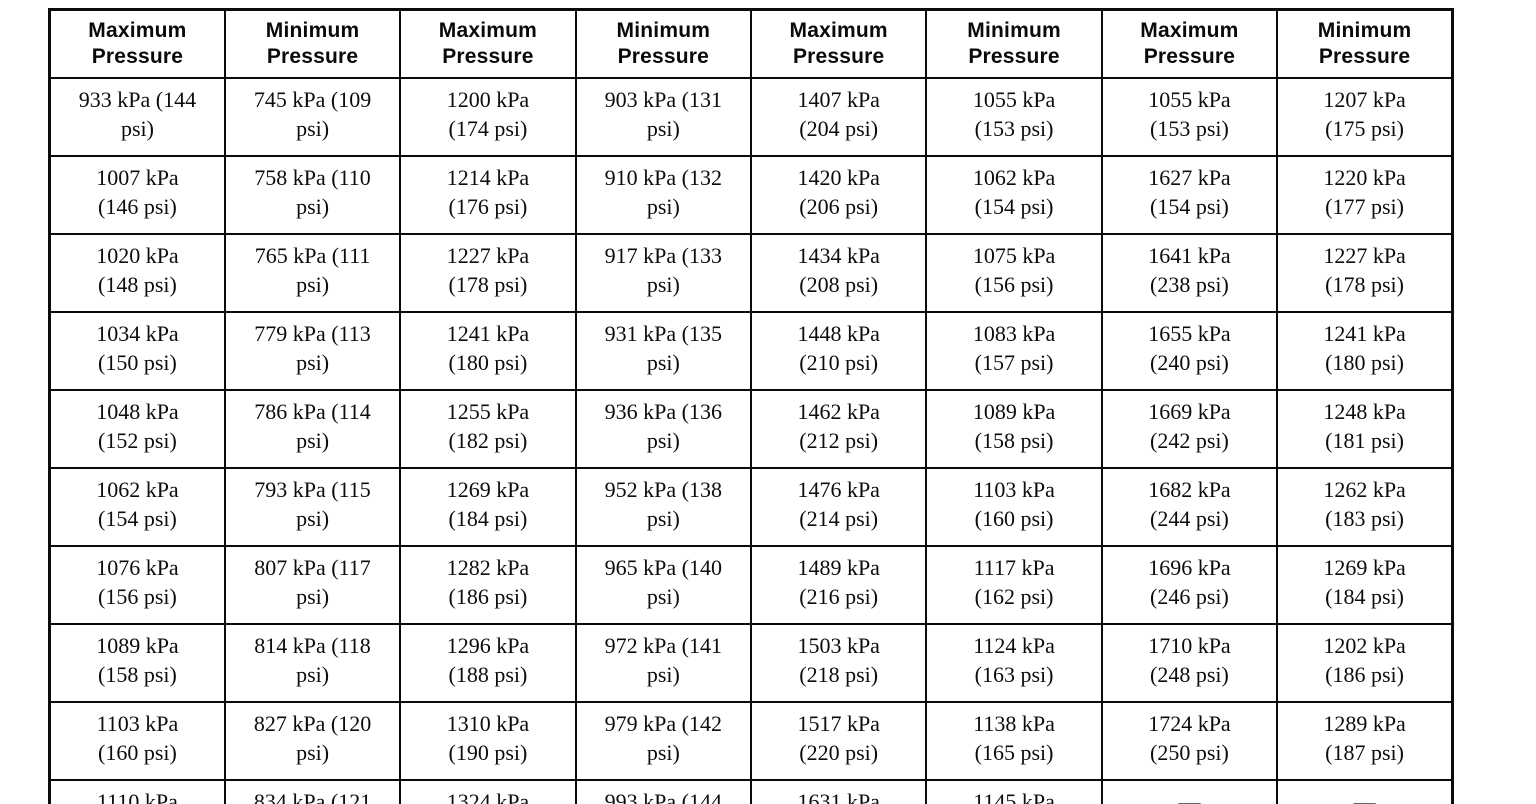 The image size is (1536, 804). What do you see at coordinates (838, 117) in the screenshot?
I see `table-cell: 1407 kPa (204 psi)` at bounding box center [838, 117].